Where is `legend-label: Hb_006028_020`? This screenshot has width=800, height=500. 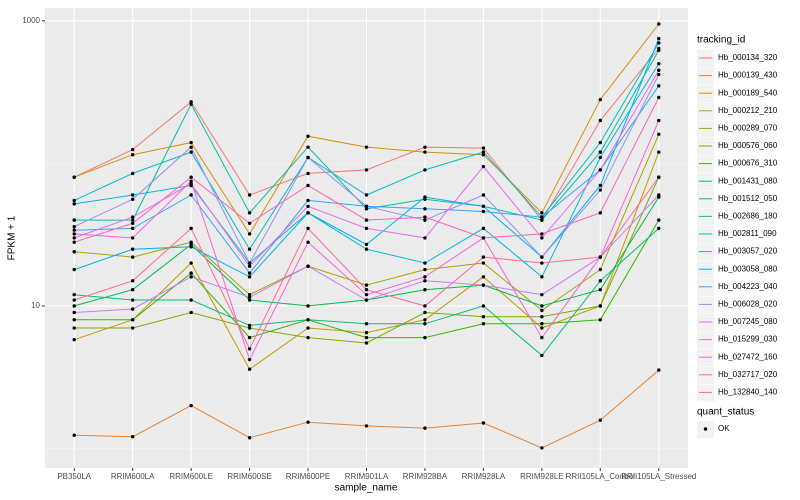
legend-label: Hb_006028_020 is located at coordinates (748, 304).